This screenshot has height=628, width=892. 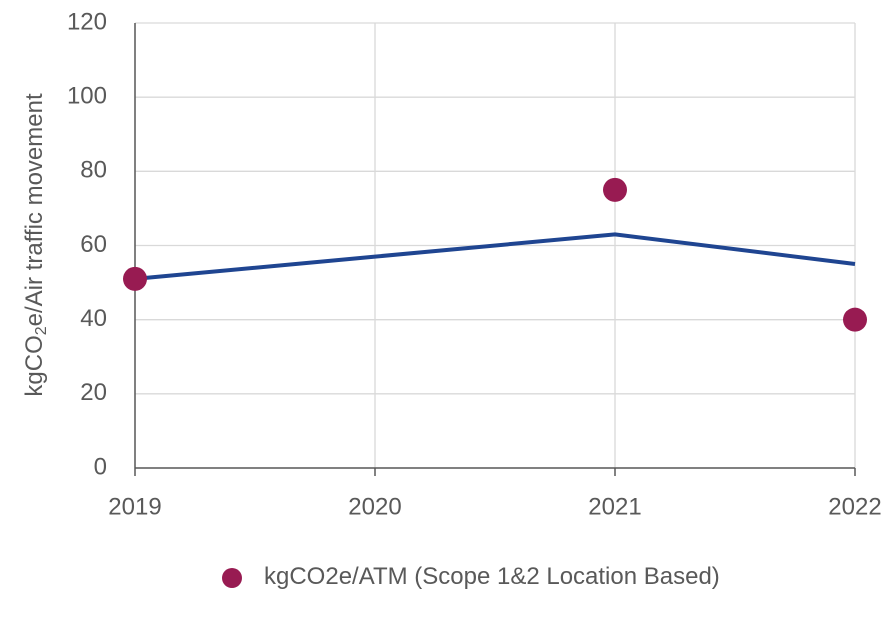 What do you see at coordinates (87, 96) in the screenshot?
I see `y-tick-label: 100` at bounding box center [87, 96].